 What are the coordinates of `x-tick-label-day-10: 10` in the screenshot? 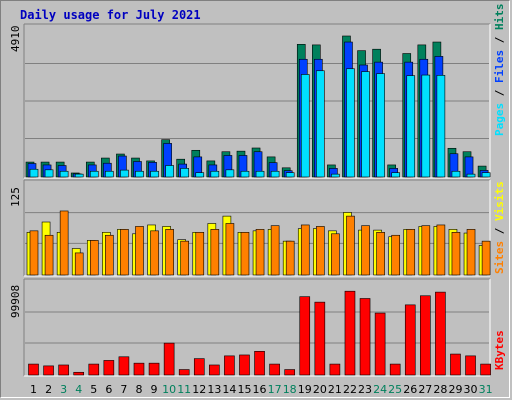 It's located at (169, 389).